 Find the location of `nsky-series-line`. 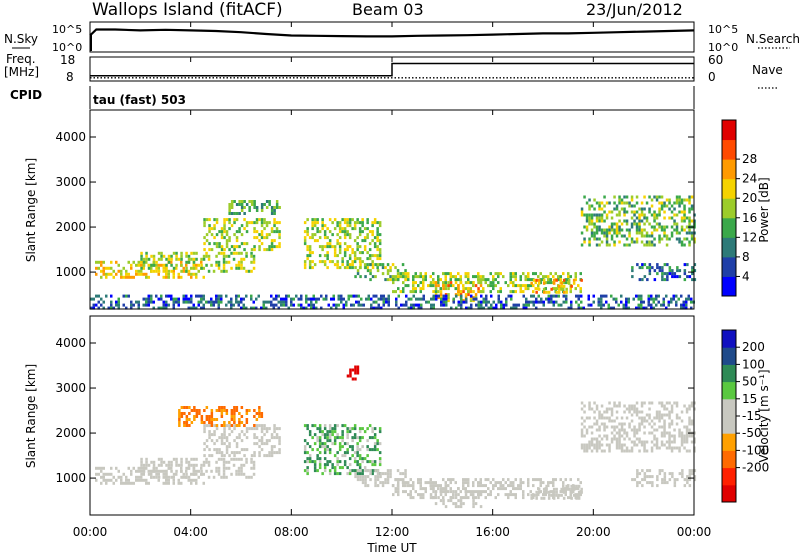

nsky-series-line is located at coordinates (392, 33).